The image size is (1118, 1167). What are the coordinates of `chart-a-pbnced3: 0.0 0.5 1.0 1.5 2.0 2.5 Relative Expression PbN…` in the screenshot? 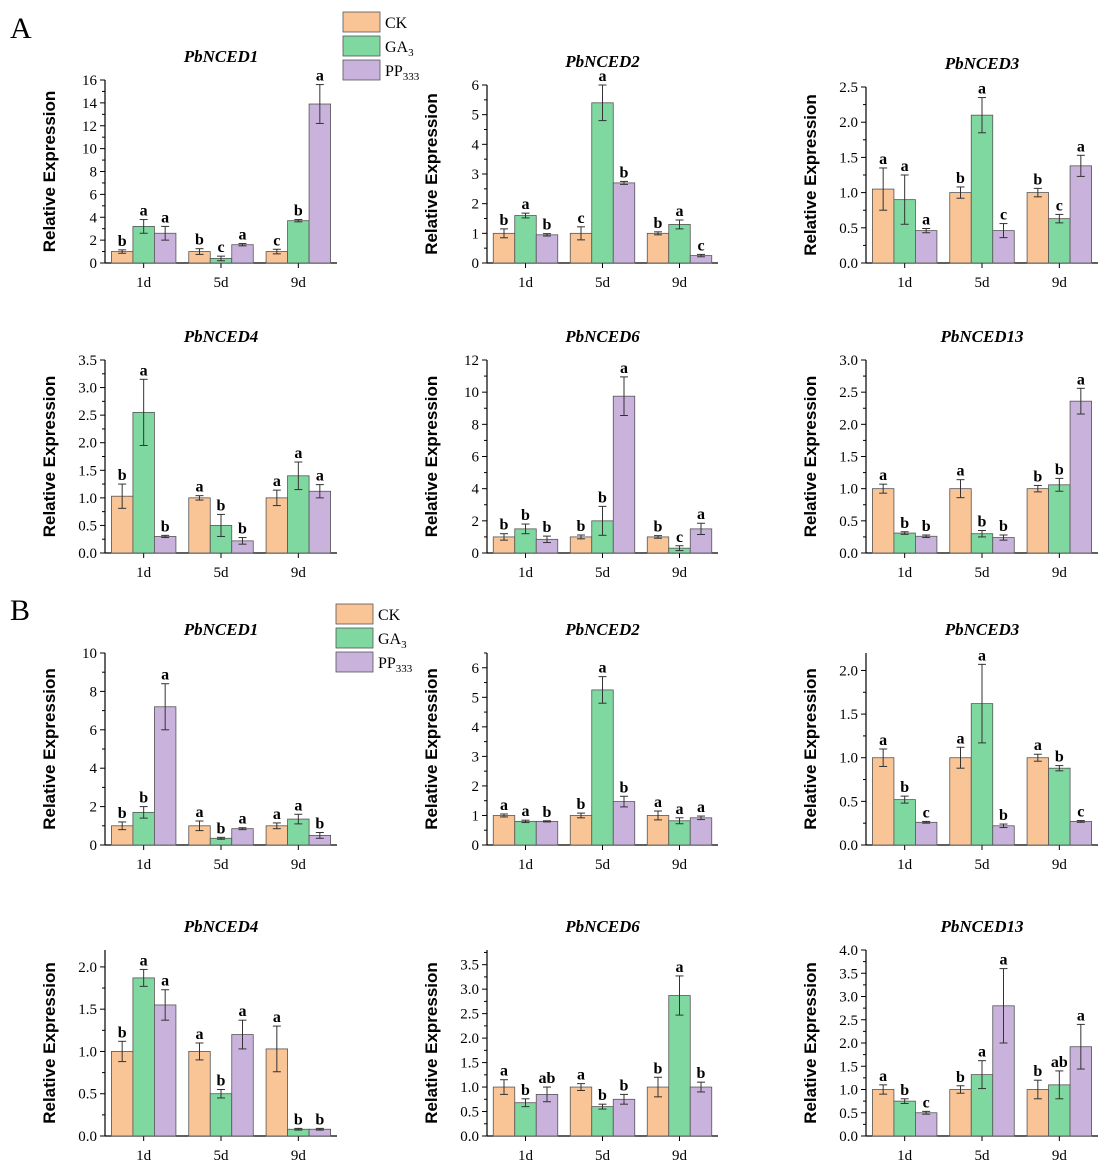 It's located at (949, 172).